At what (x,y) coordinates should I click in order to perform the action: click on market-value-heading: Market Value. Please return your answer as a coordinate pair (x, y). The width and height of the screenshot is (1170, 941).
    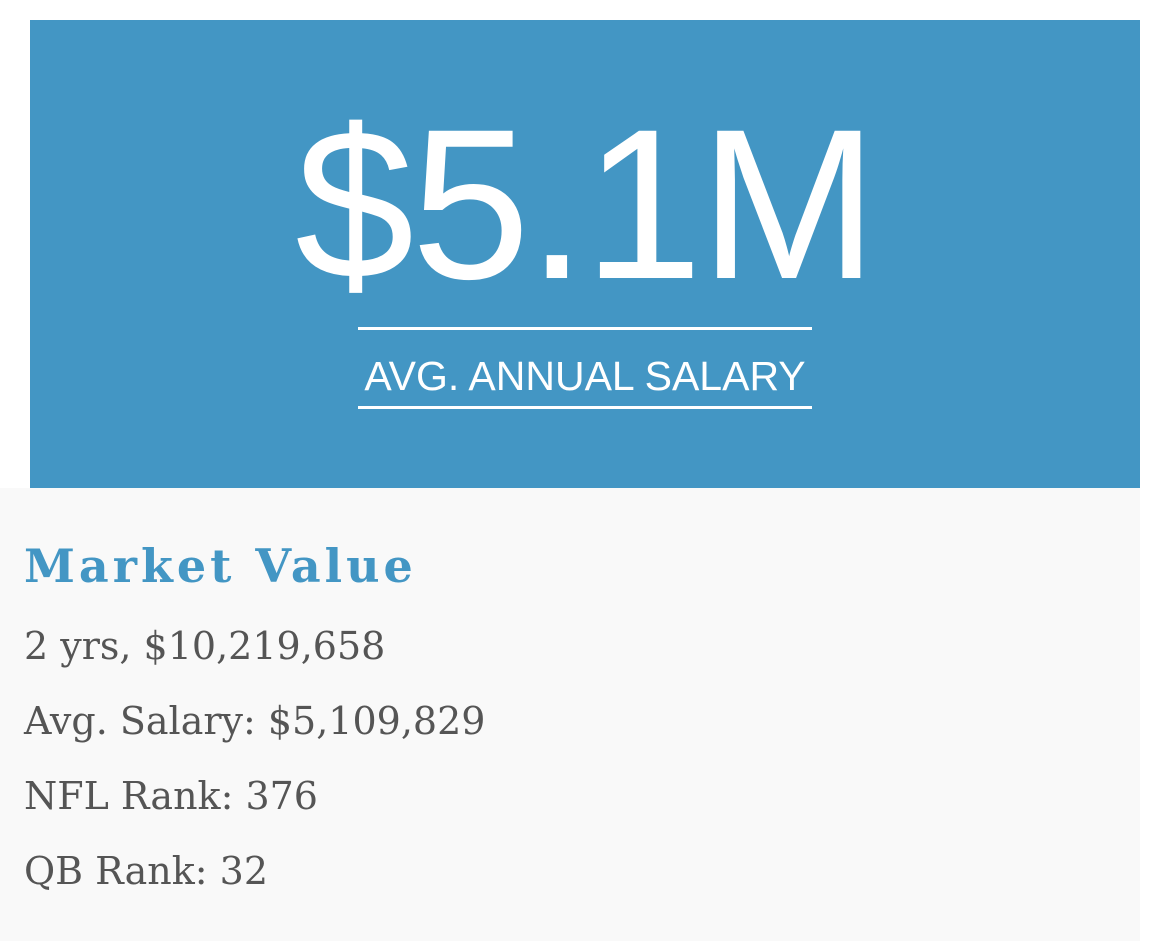
    Looking at the image, I should click on (220, 566).